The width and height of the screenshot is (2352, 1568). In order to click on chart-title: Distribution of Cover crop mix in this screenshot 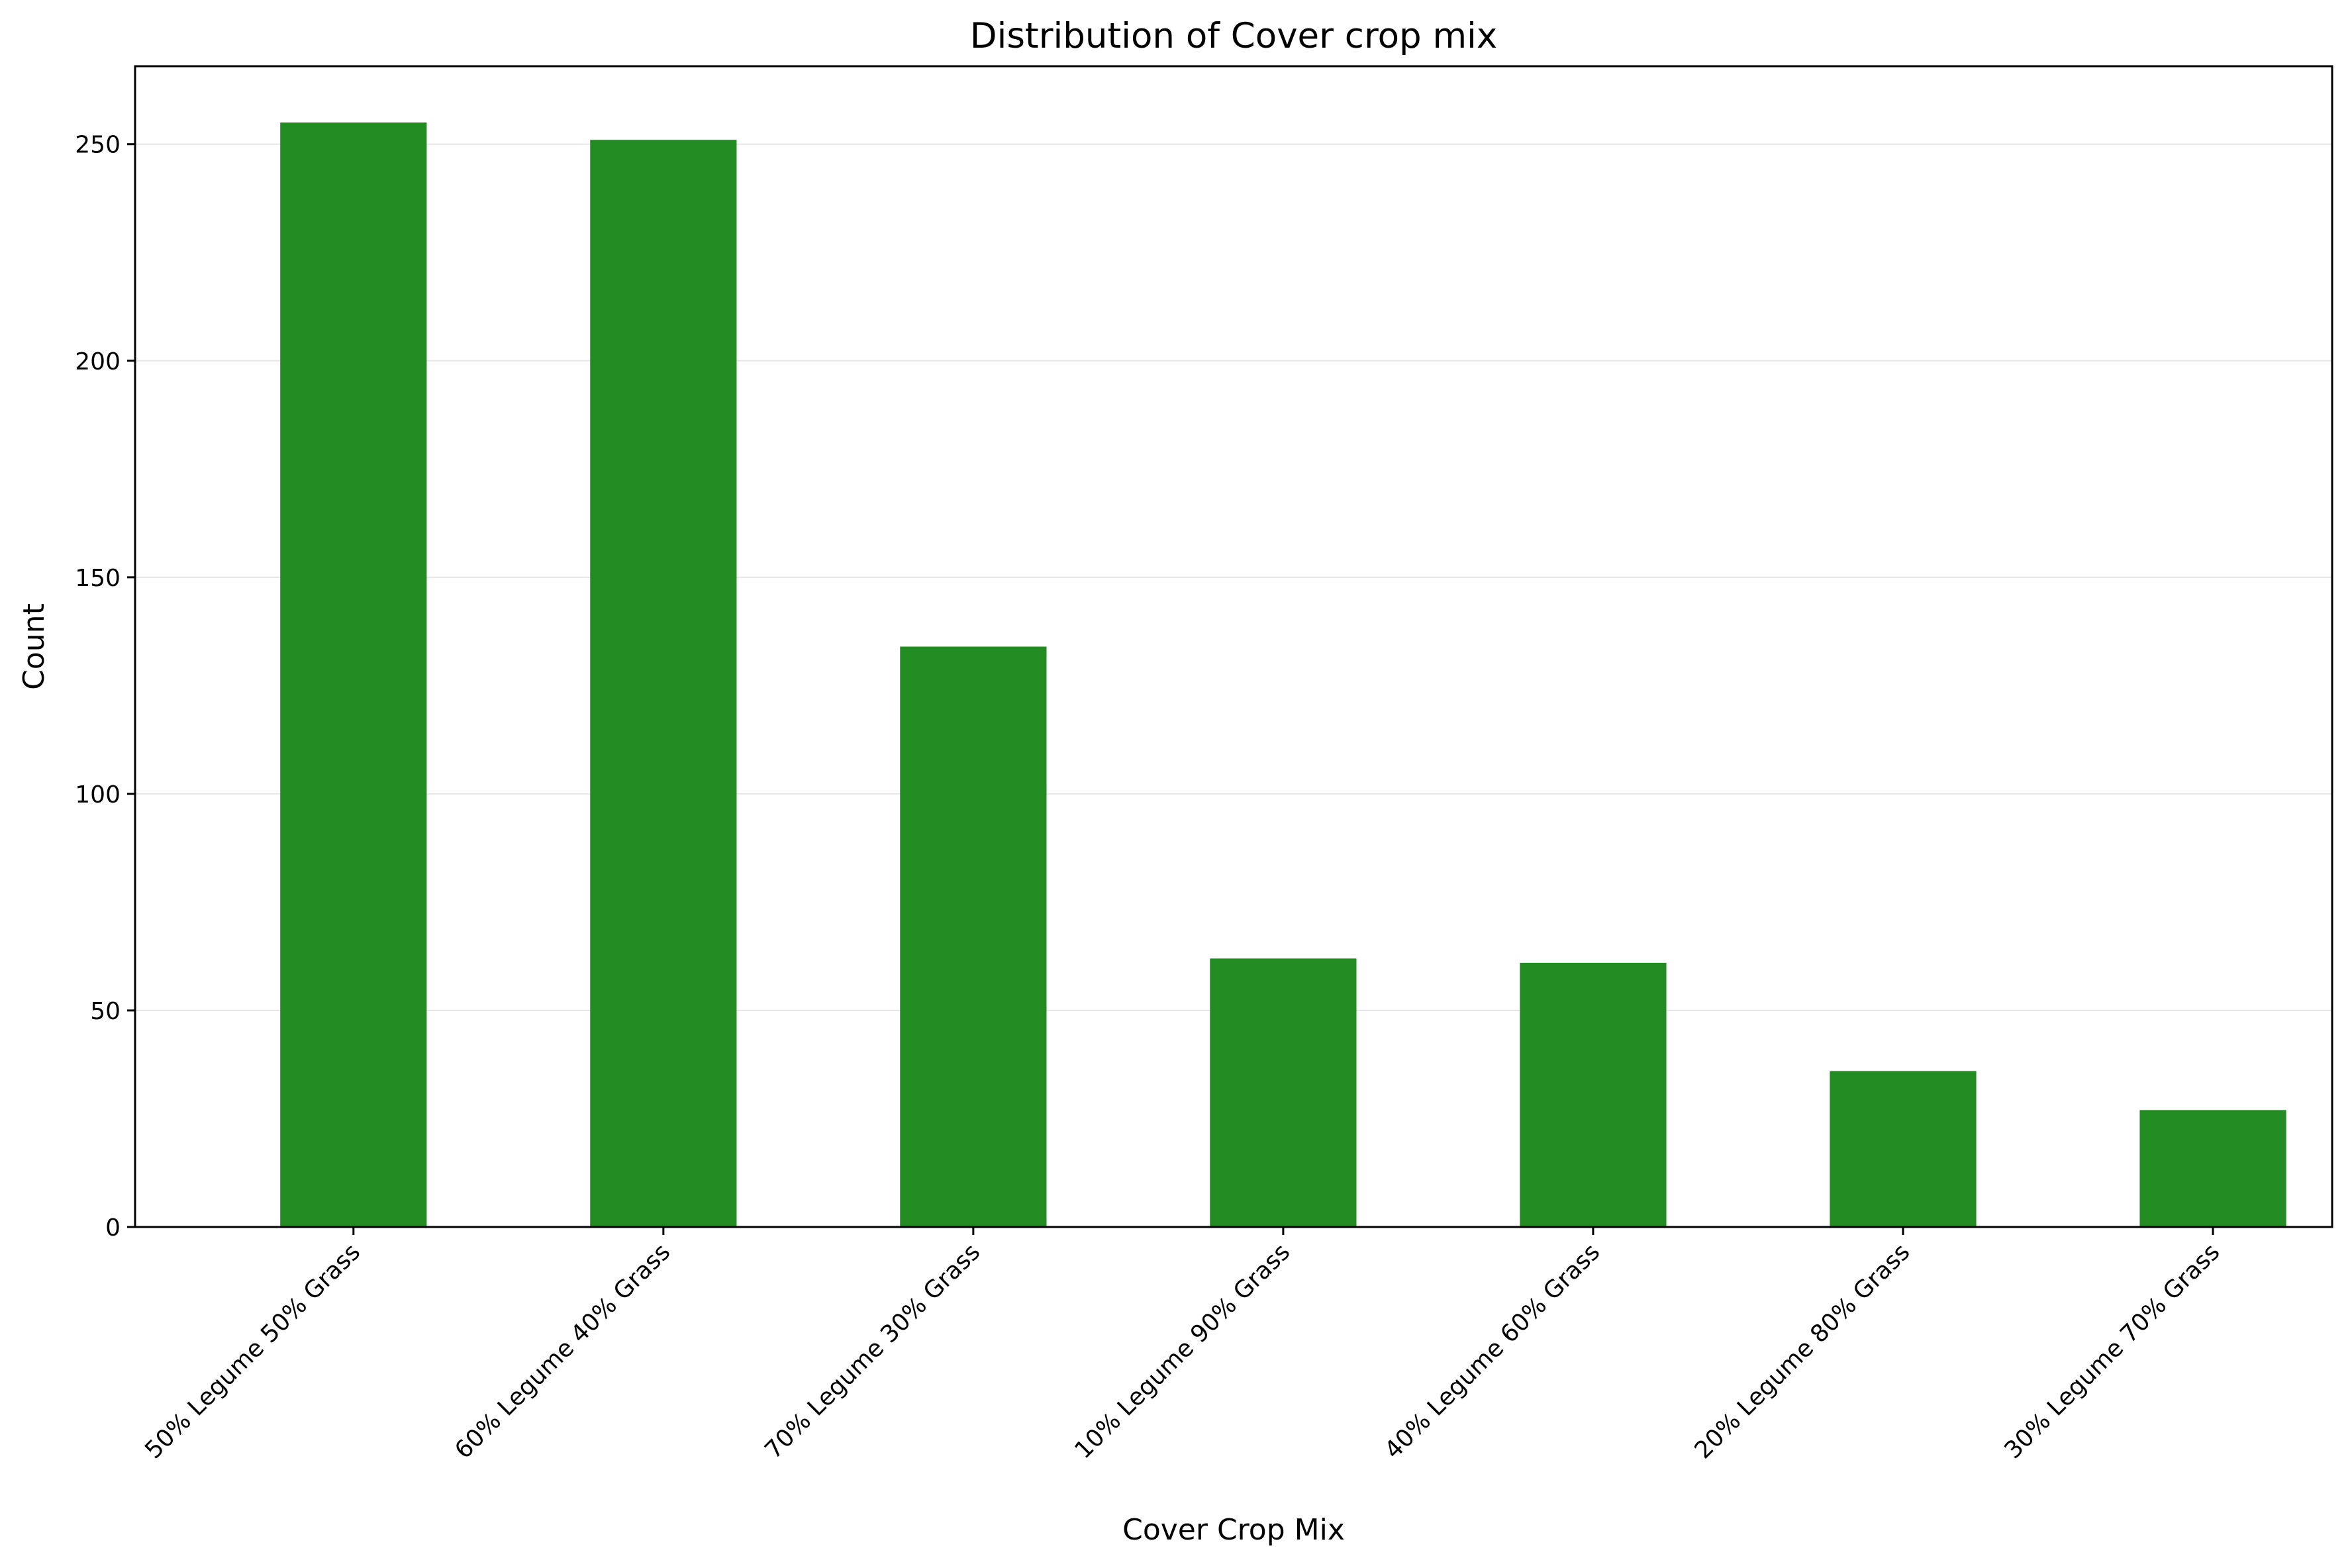, I will do `click(1233, 36)`.